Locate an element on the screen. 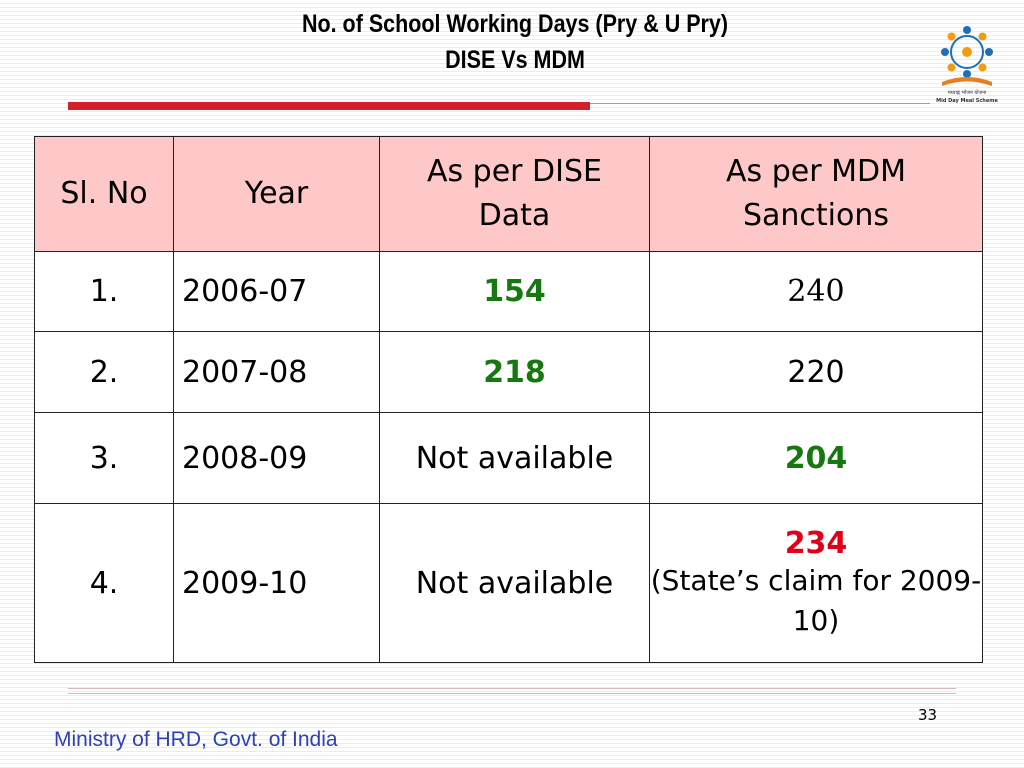 The image size is (1024, 768). header-dise-line2: Data is located at coordinates (514, 215).